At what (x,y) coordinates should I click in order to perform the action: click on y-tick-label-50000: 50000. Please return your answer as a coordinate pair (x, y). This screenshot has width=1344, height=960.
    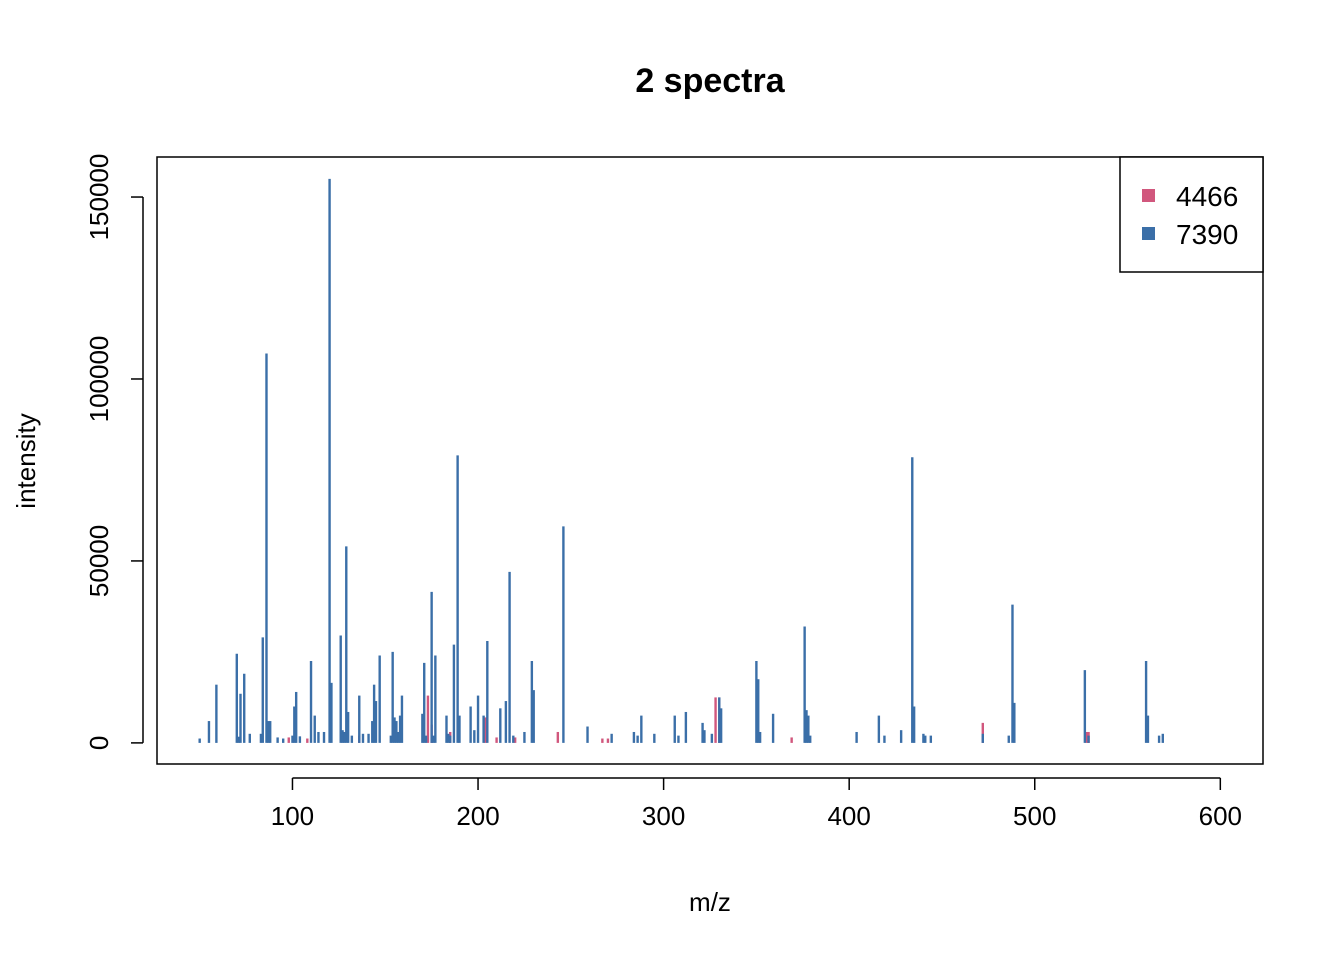
    Looking at the image, I should click on (99, 561).